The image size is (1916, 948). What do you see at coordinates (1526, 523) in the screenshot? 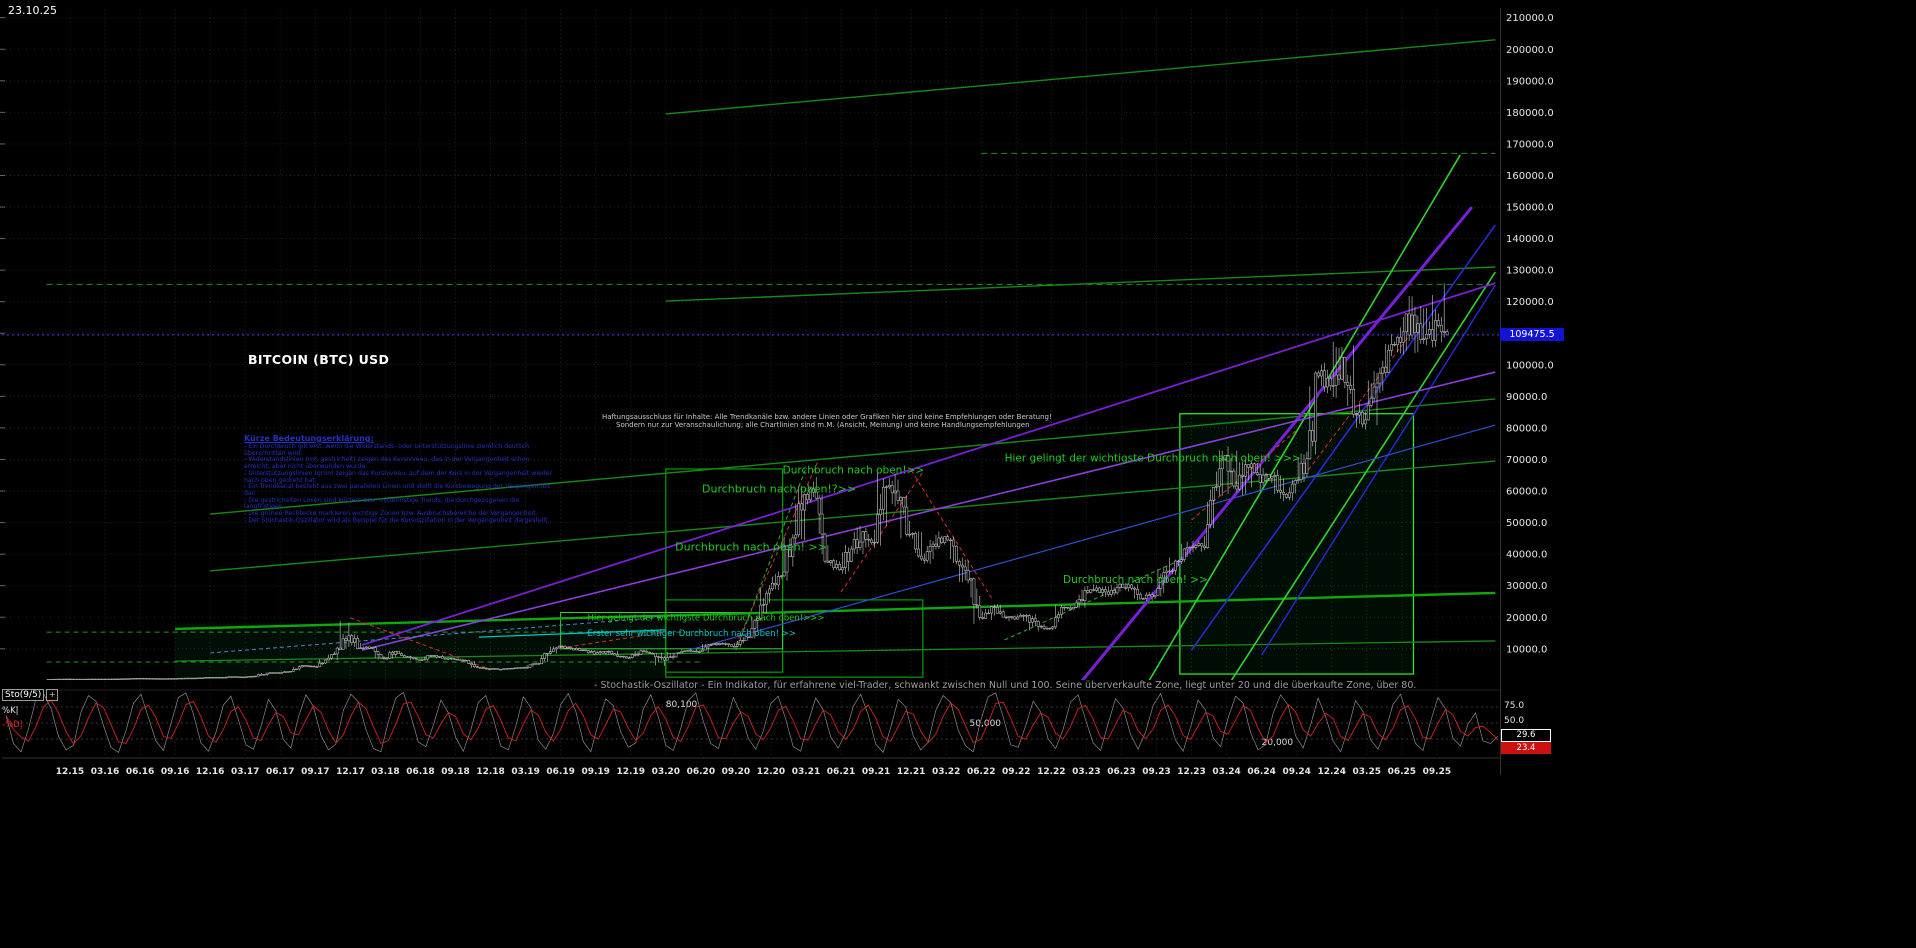
I see `svg-text: 50000.0` at bounding box center [1526, 523].